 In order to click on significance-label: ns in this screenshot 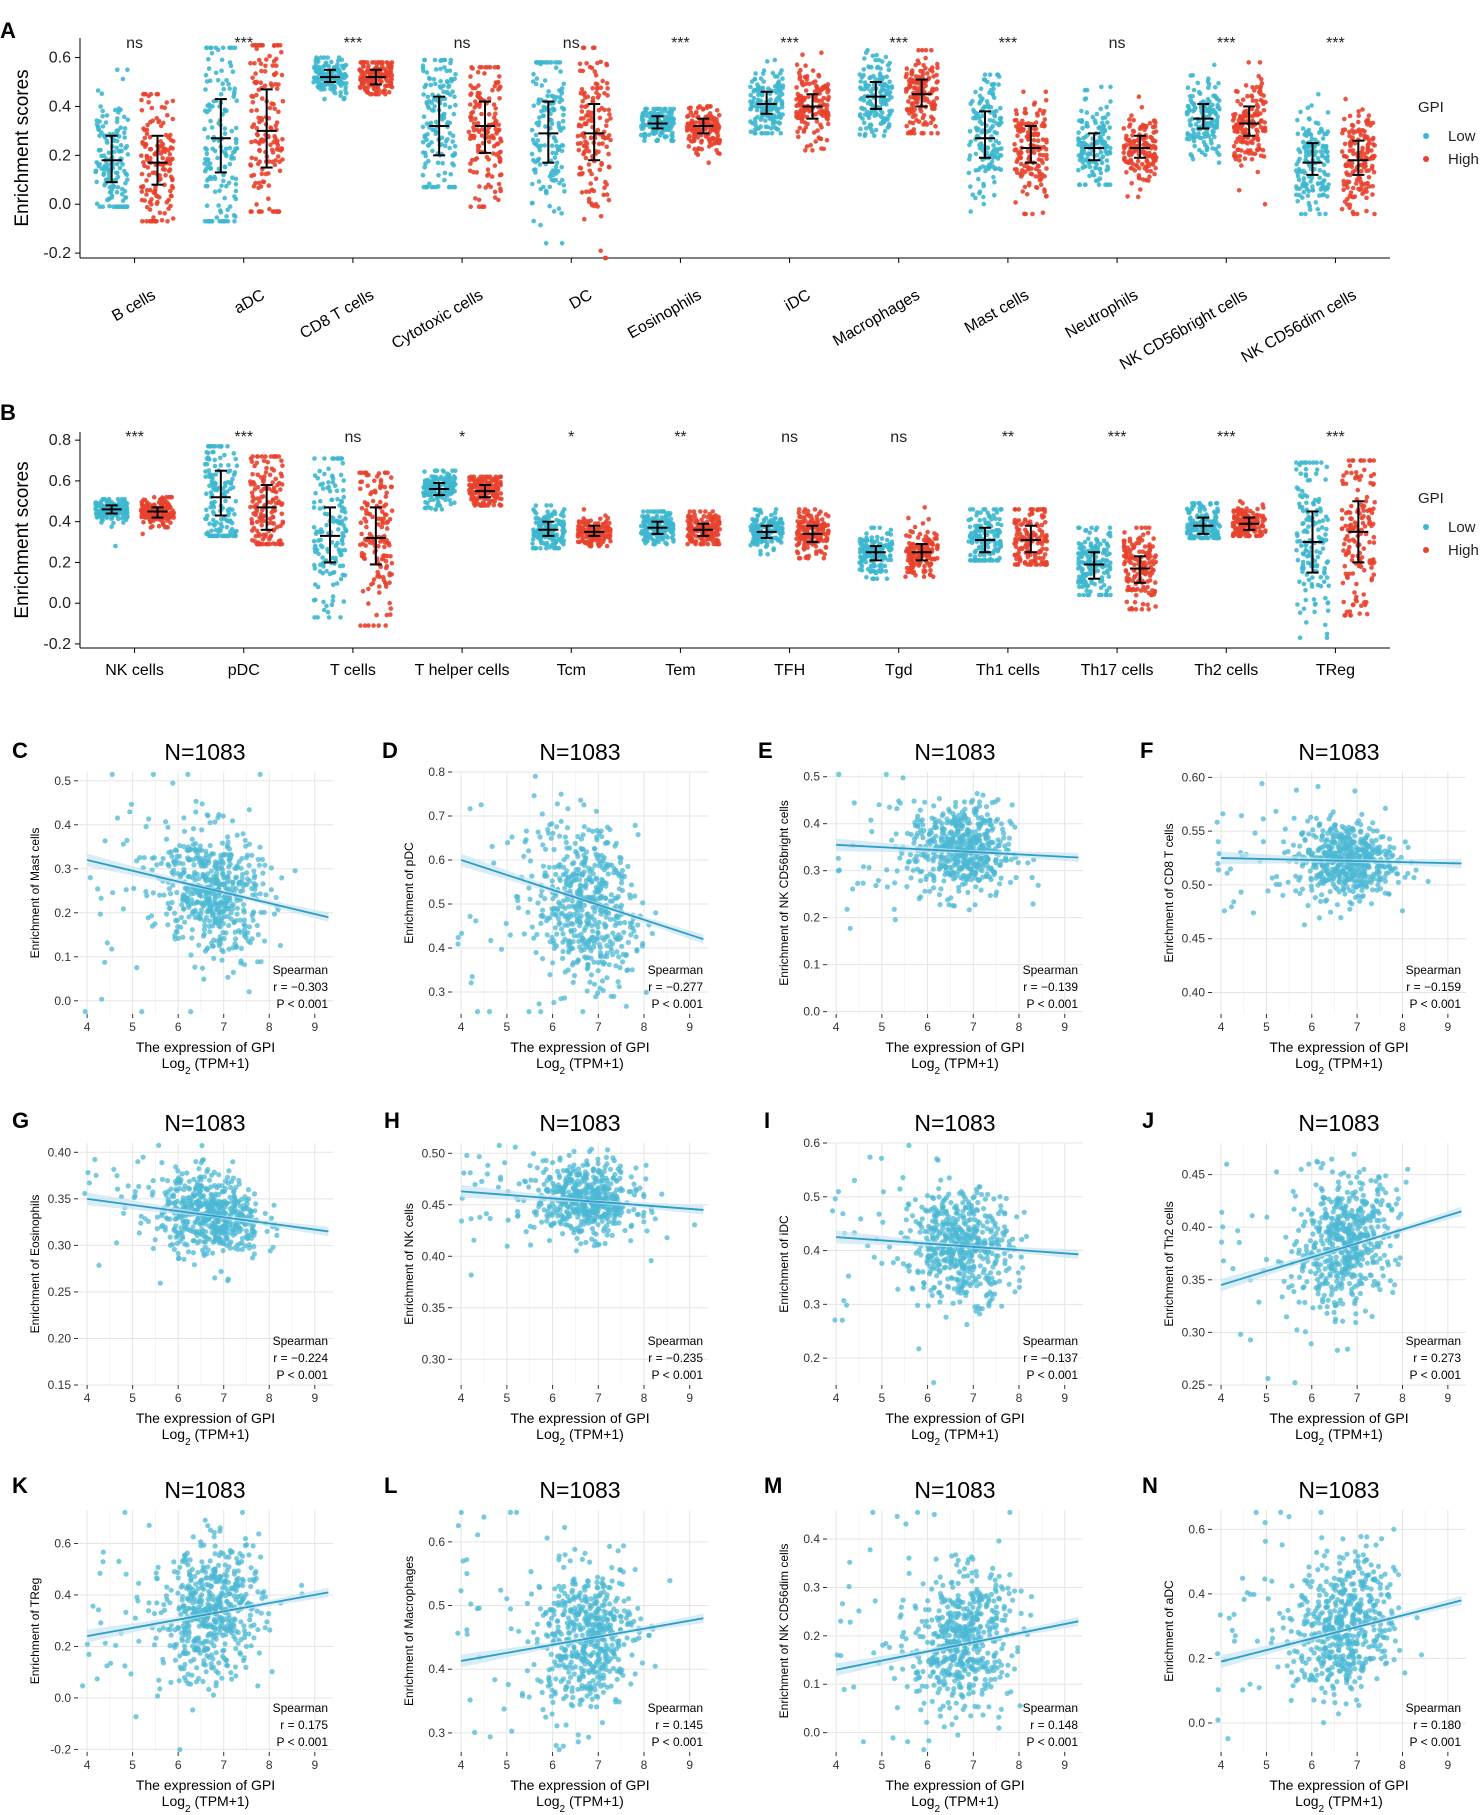, I will do `click(352, 437)`.